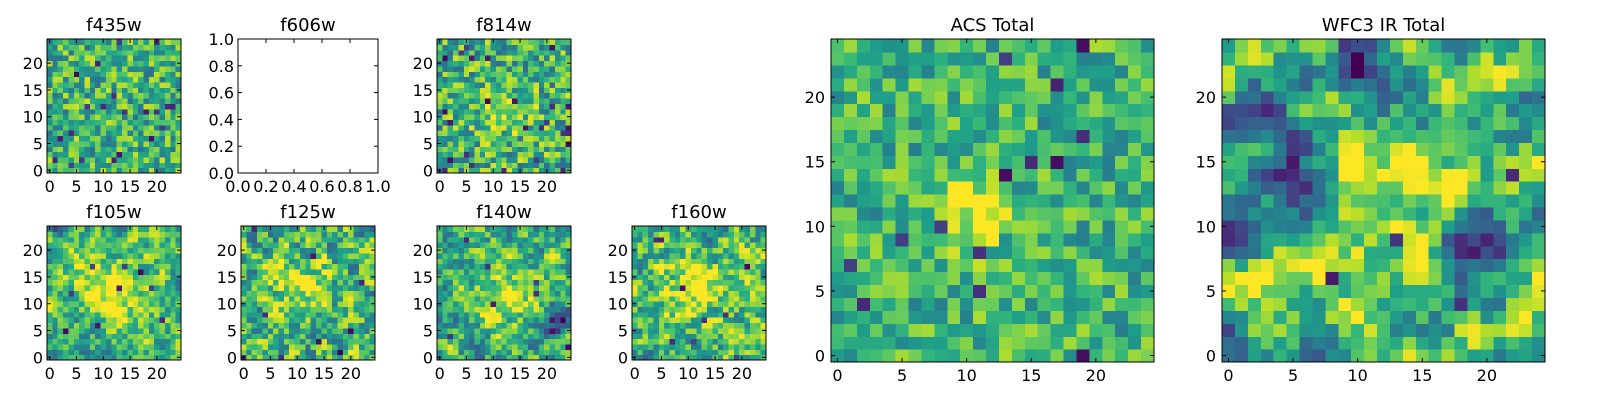 This screenshot has height=404, width=1600. What do you see at coordinates (221, 173) in the screenshot?
I see `y-tick-label: 0.0` at bounding box center [221, 173].